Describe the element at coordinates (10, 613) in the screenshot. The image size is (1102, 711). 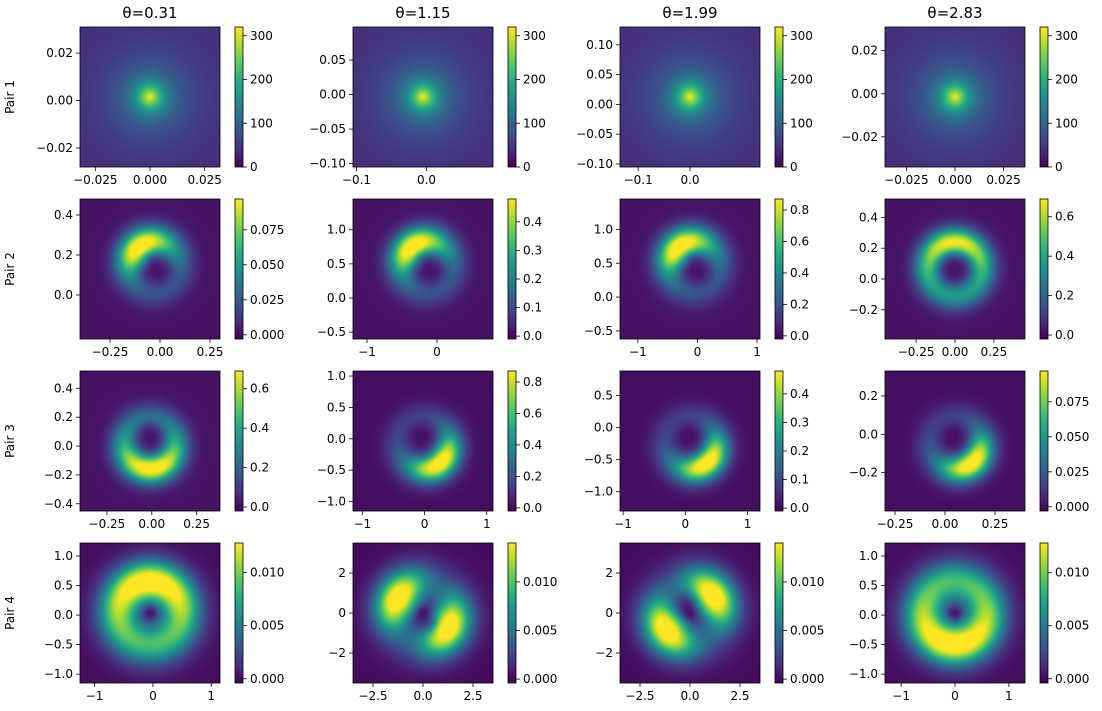
I see `row-label: Pair 4` at that location.